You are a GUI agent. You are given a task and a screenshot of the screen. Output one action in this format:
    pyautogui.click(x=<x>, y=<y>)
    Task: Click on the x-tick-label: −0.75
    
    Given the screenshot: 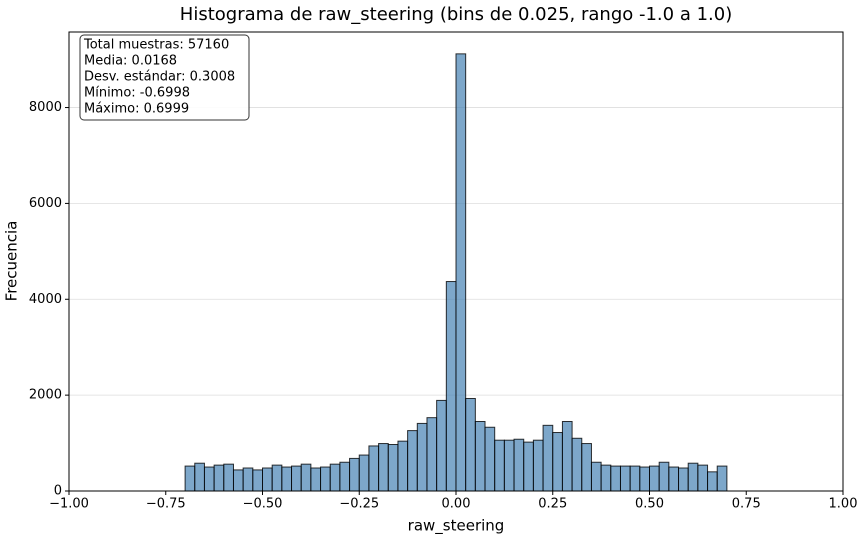 What is the action you would take?
    pyautogui.click(x=166, y=504)
    